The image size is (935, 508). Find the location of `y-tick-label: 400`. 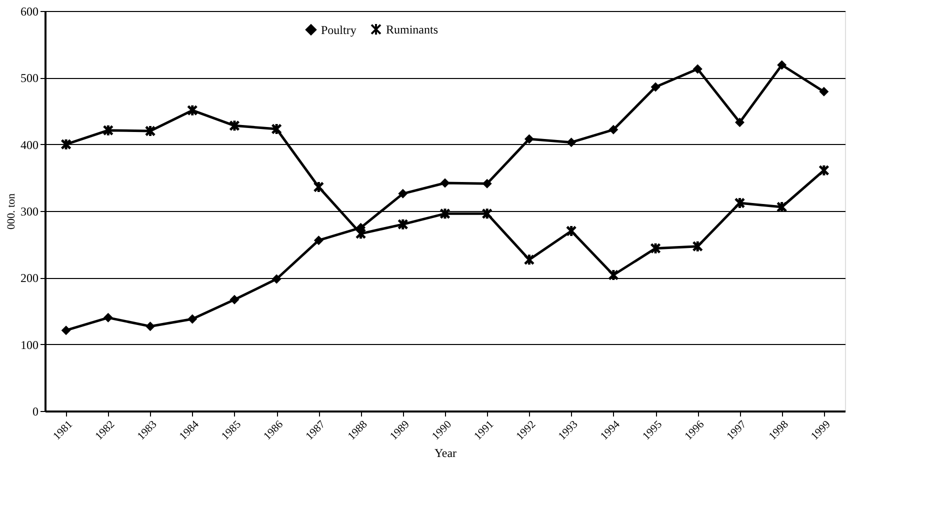

y-tick-label: 400 is located at coordinates (29, 145).